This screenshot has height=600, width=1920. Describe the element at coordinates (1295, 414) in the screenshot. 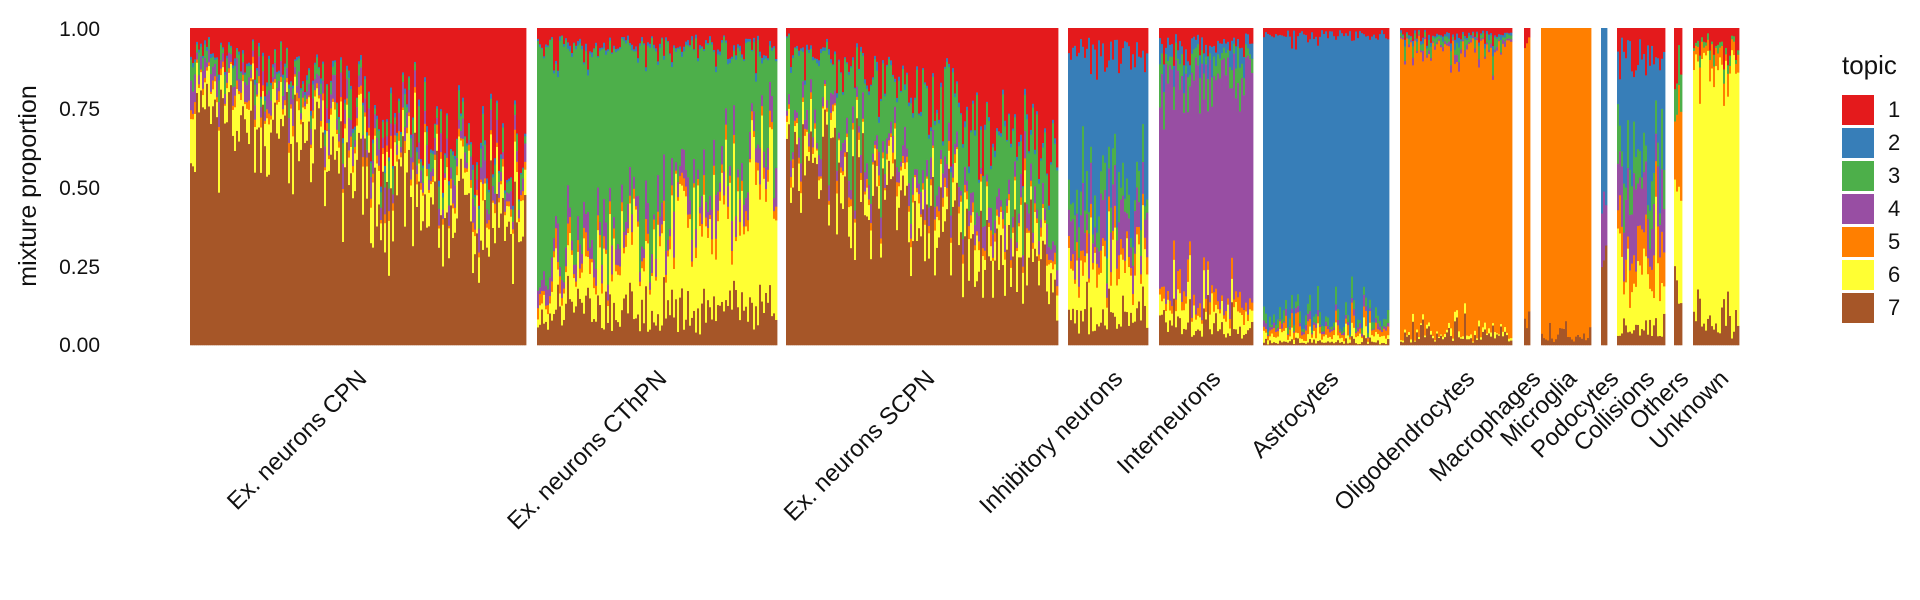

I see `x-tick-label: Astrocytes` at that location.